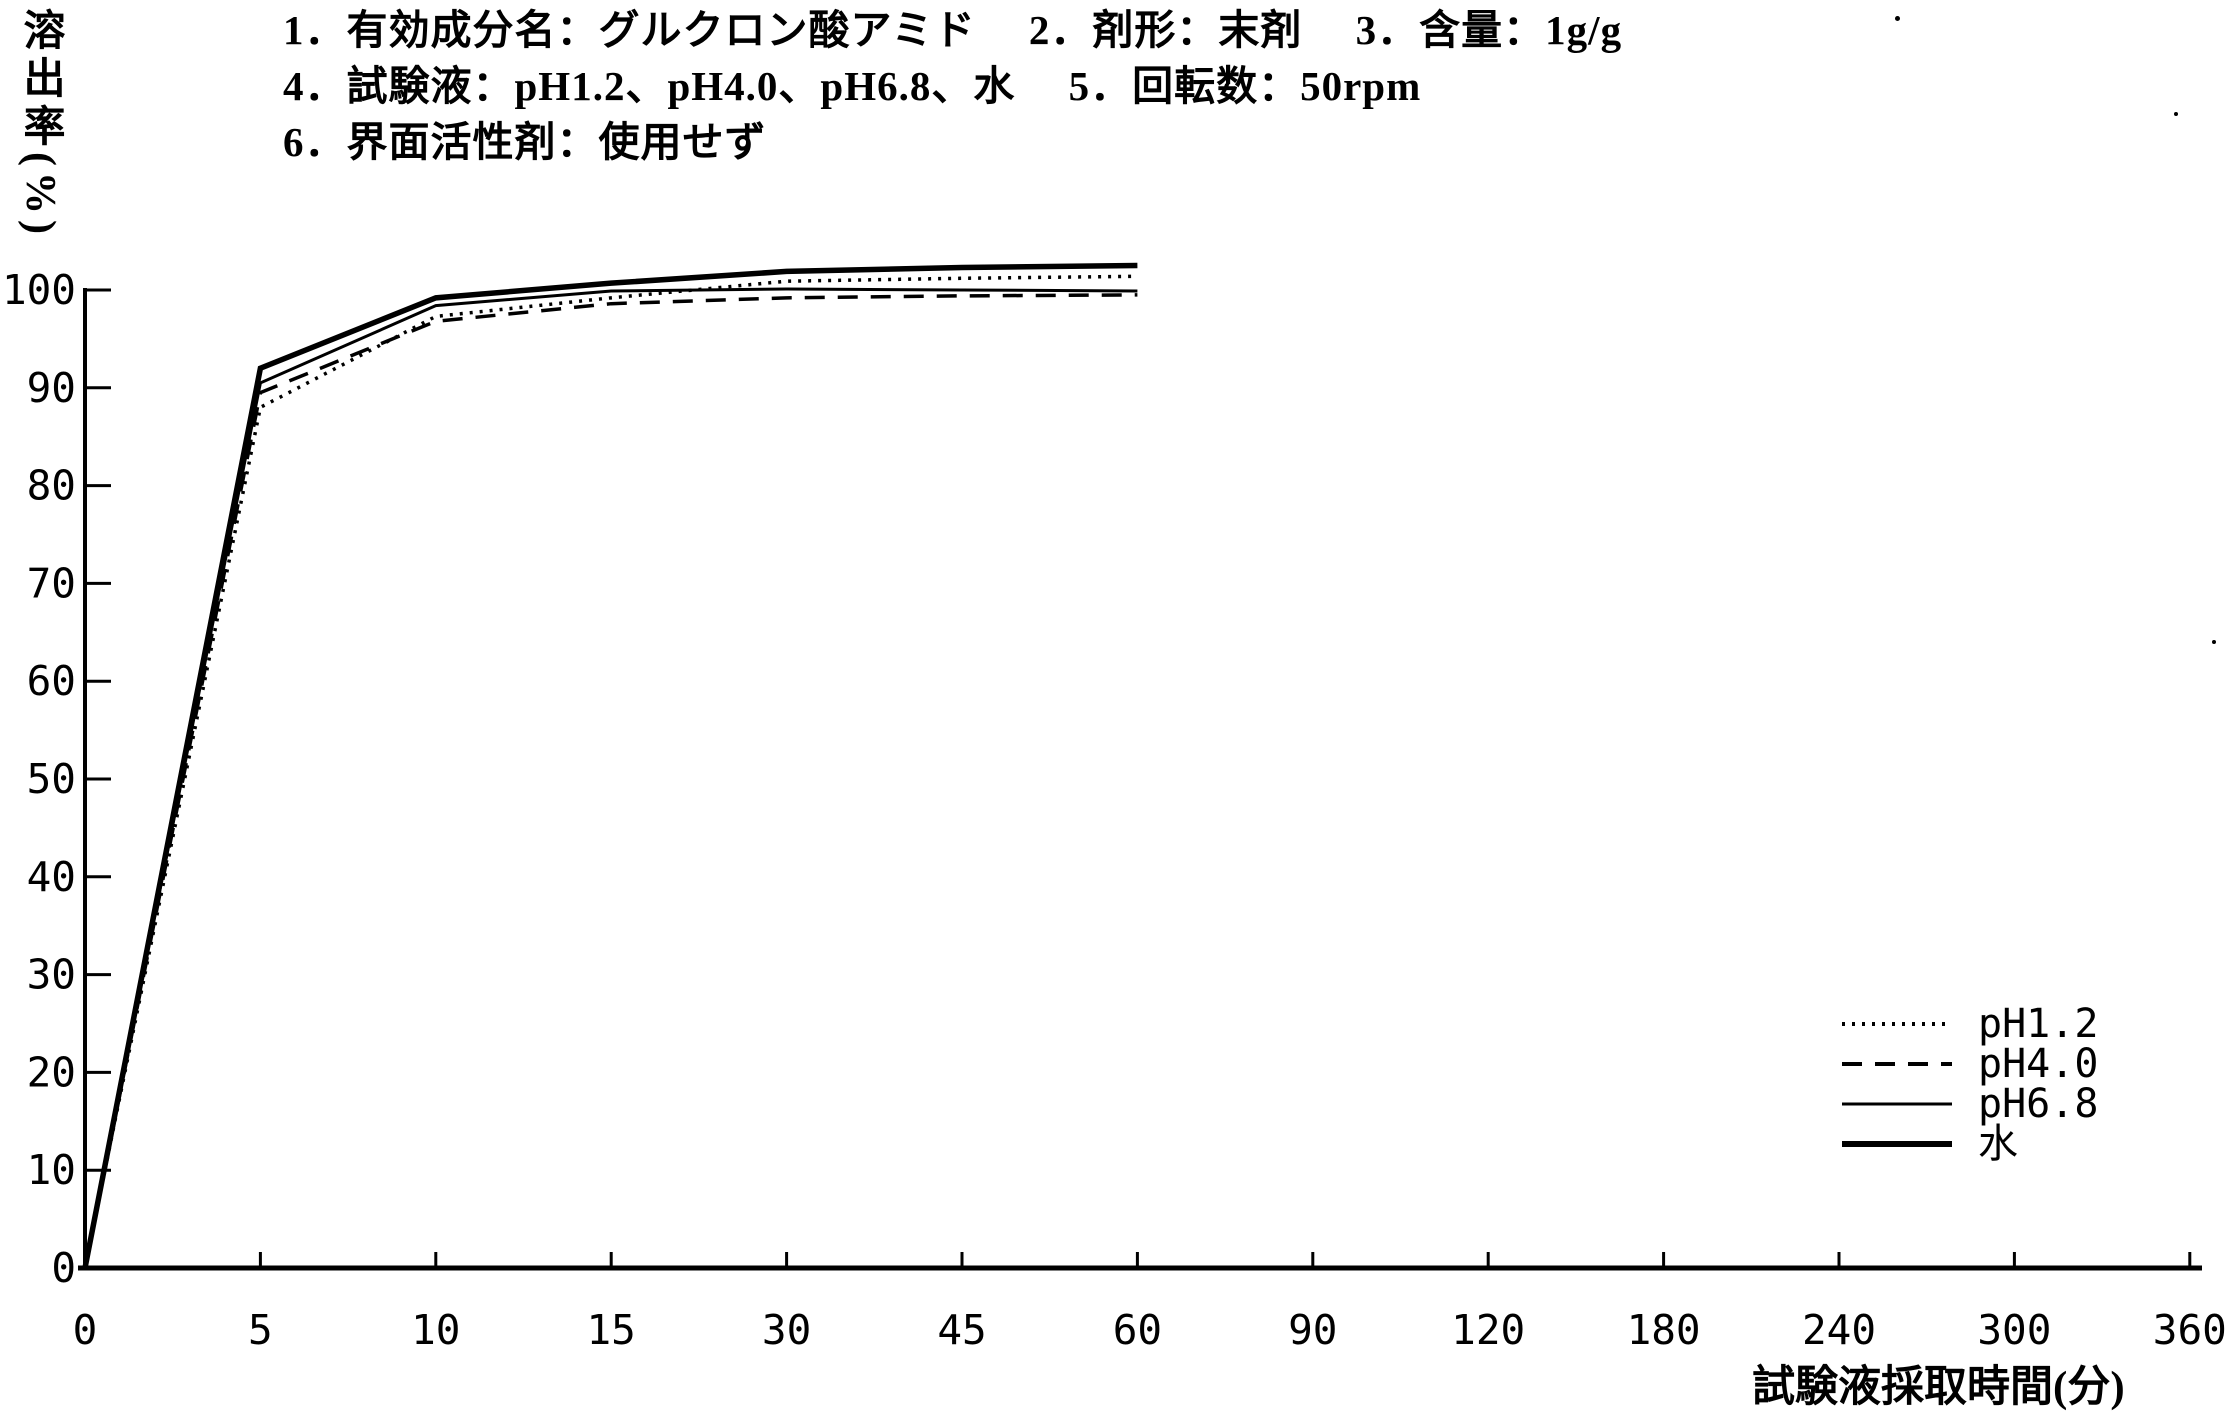 The width and height of the screenshot is (2227, 1417). Describe the element at coordinates (1488, 1330) in the screenshot. I see `x-tick-label: 120` at that location.